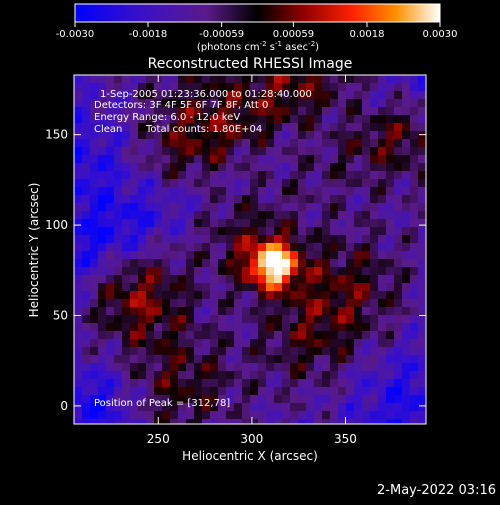  I want to click on annotation-peak-position: Position of Peak = [312,78], so click(162, 403).